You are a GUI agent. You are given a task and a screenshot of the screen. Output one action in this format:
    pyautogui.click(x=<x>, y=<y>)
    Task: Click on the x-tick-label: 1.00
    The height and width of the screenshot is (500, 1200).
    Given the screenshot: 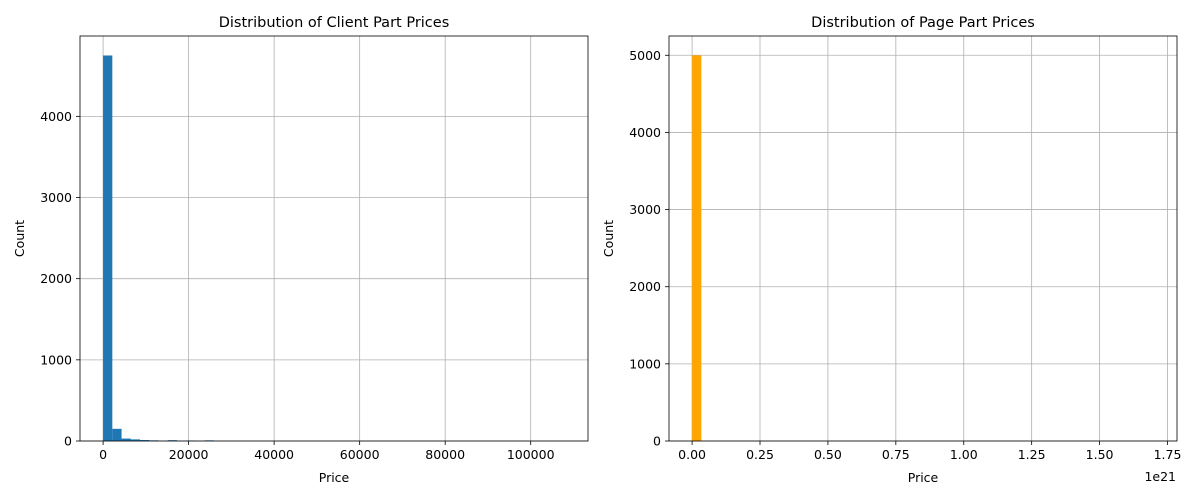 What is the action you would take?
    pyautogui.click(x=964, y=454)
    